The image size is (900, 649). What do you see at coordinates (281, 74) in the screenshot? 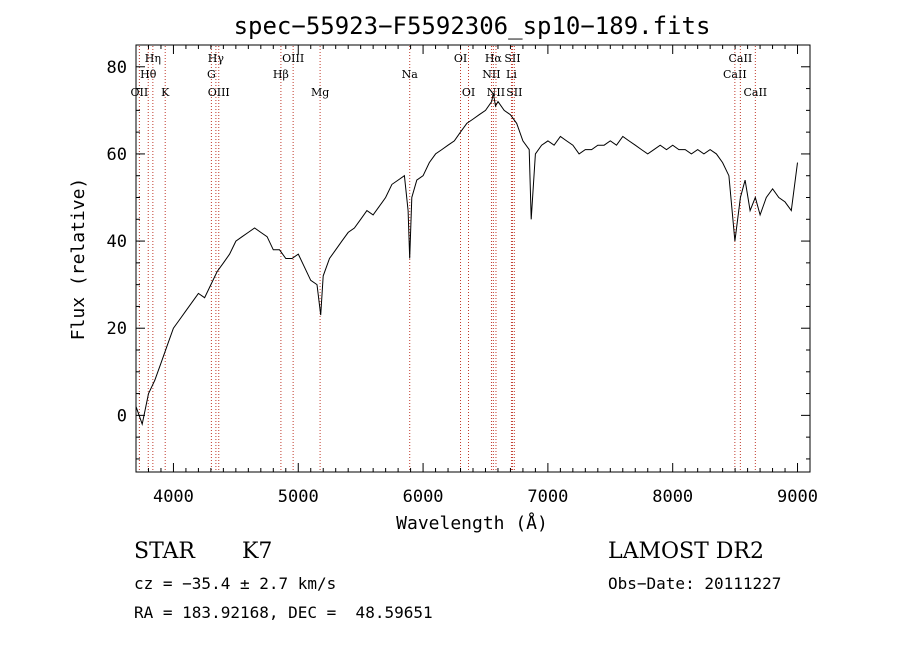
I see `line-label-8: Hβ` at bounding box center [281, 74].